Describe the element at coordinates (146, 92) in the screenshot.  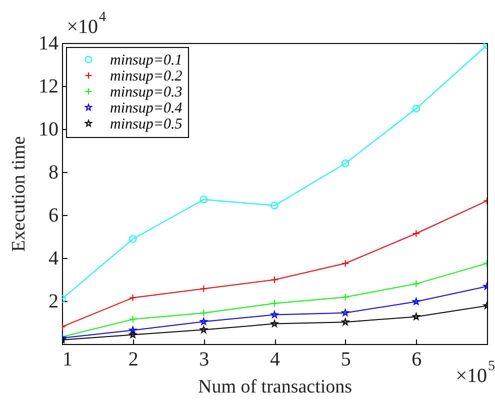
I see `legend-label: minsup=0.3` at that location.